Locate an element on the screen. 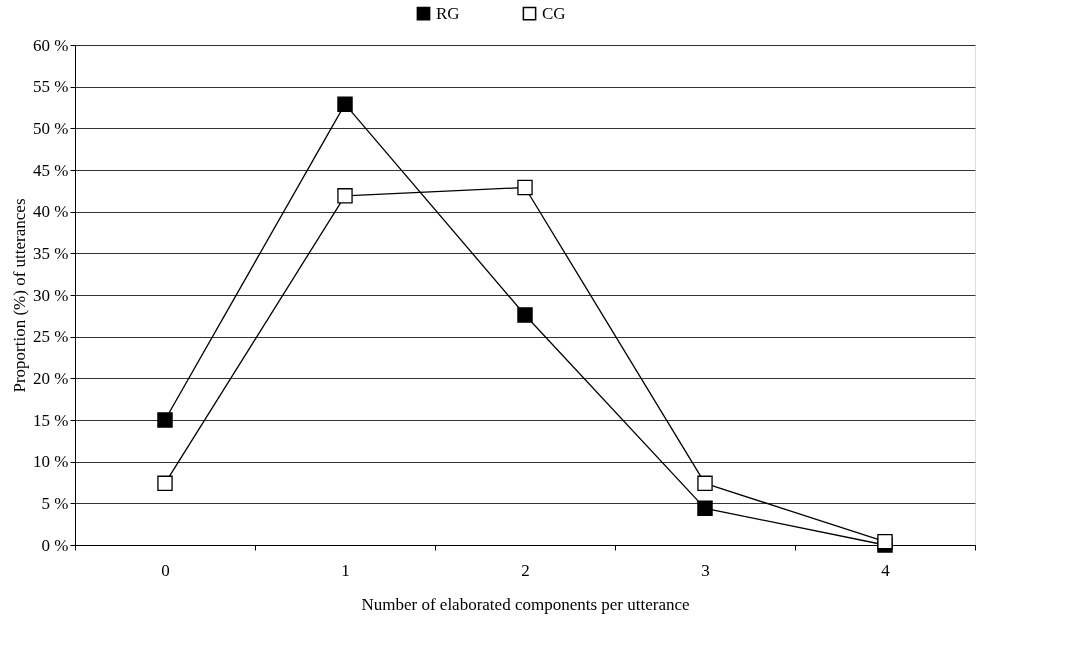 This screenshot has height=666, width=1078. legend-label: RG is located at coordinates (448, 13).